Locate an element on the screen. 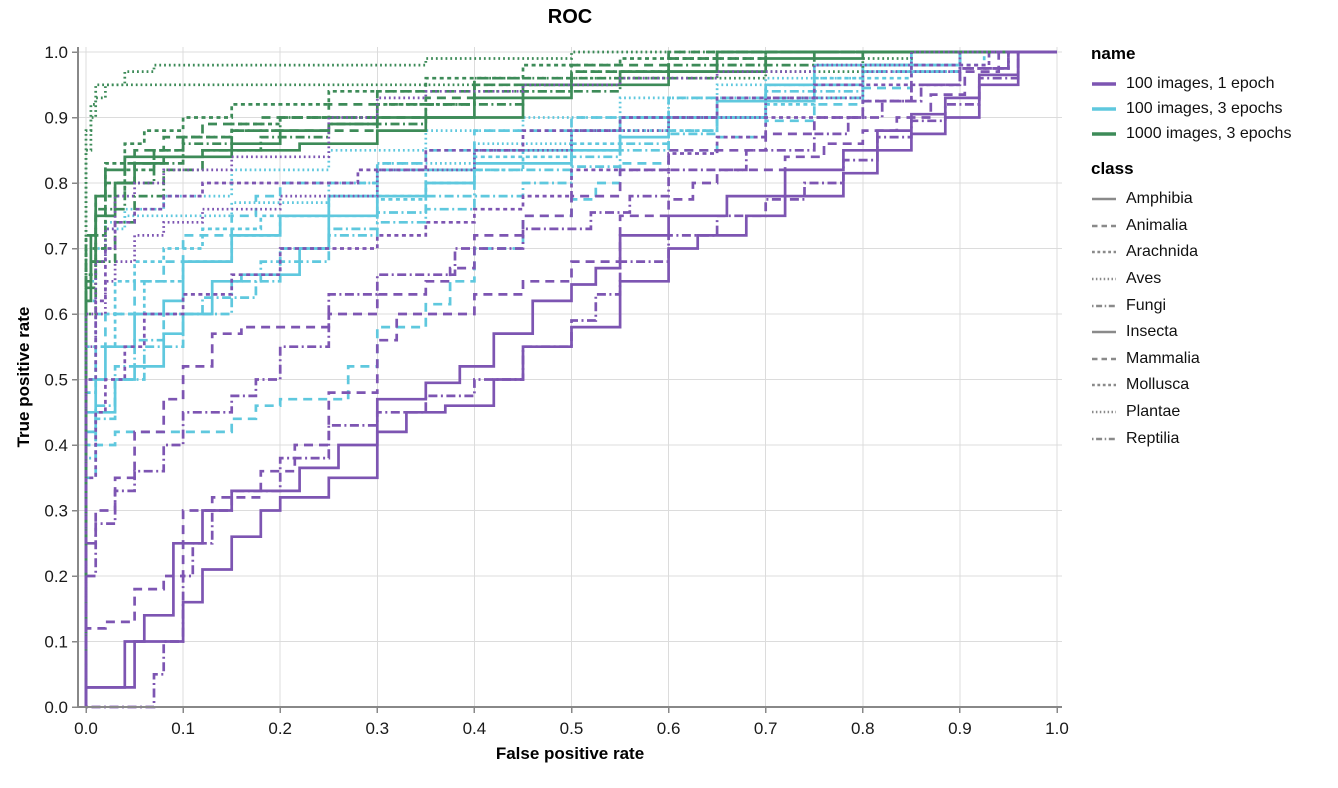 Image resolution: width=1338 pixels, height=788 pixels. y-tick-label: 0.3 is located at coordinates (56, 511).